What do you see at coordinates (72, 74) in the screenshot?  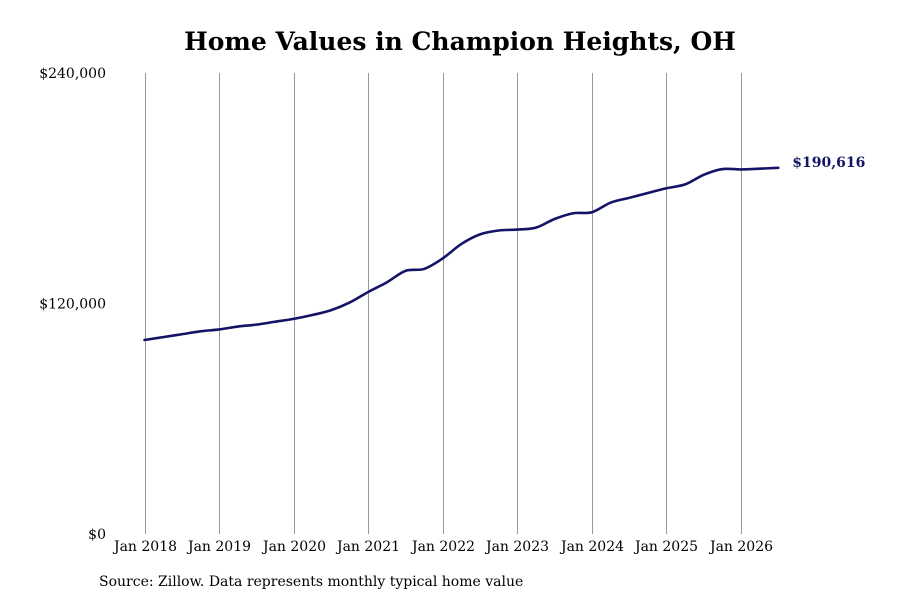 I see `y-tick-label: $240,000` at bounding box center [72, 74].